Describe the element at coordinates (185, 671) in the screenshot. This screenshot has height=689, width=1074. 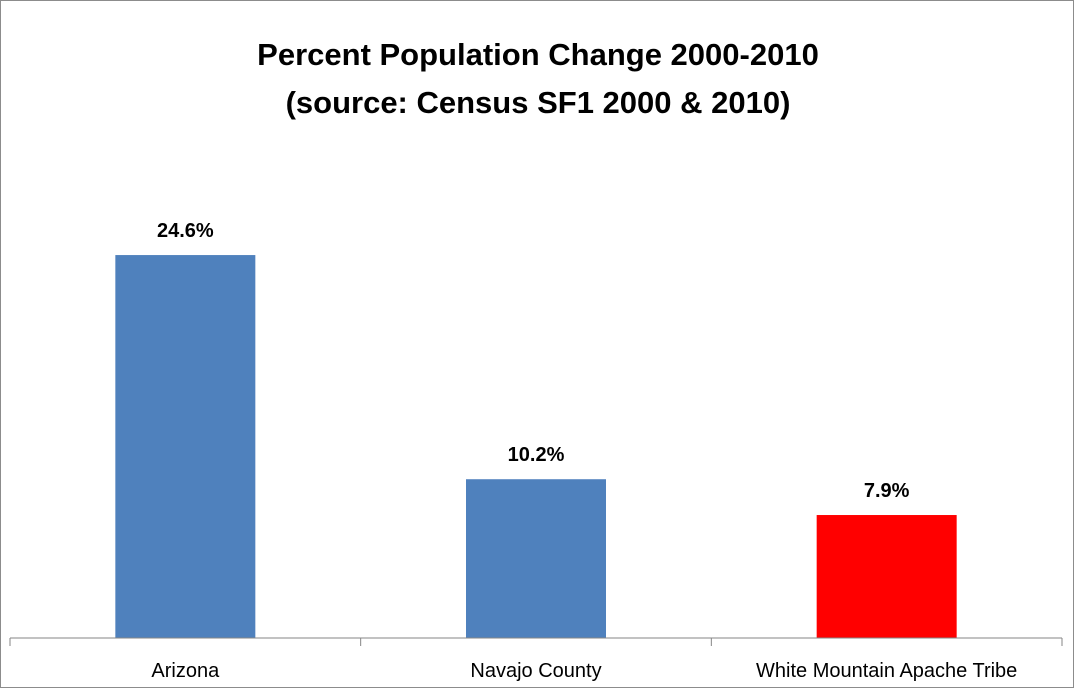
I see `x-tick-label: Arizona` at that location.